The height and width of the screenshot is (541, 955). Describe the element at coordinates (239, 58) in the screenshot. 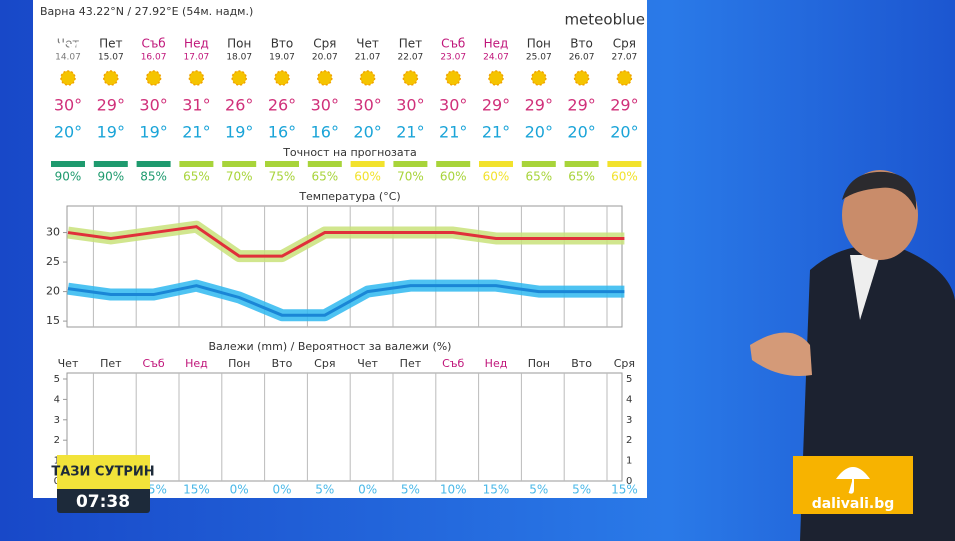

I see `day-date: 18.07` at that location.